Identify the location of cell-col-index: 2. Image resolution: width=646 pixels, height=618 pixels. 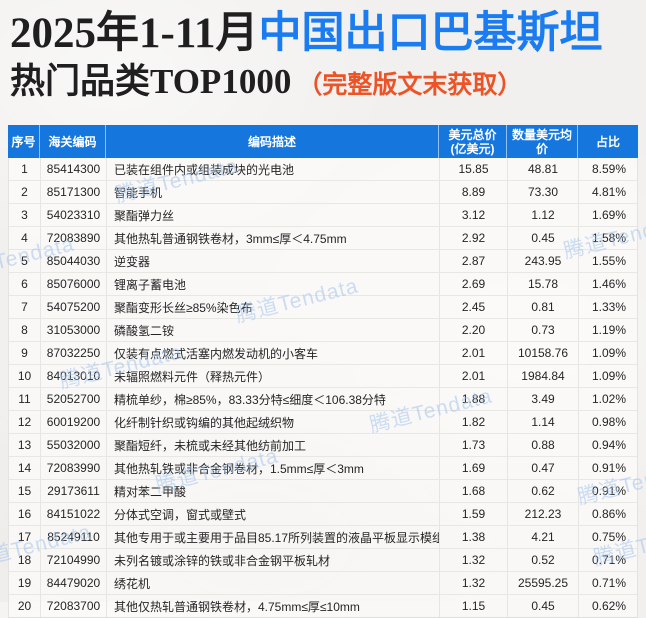
(24, 192).